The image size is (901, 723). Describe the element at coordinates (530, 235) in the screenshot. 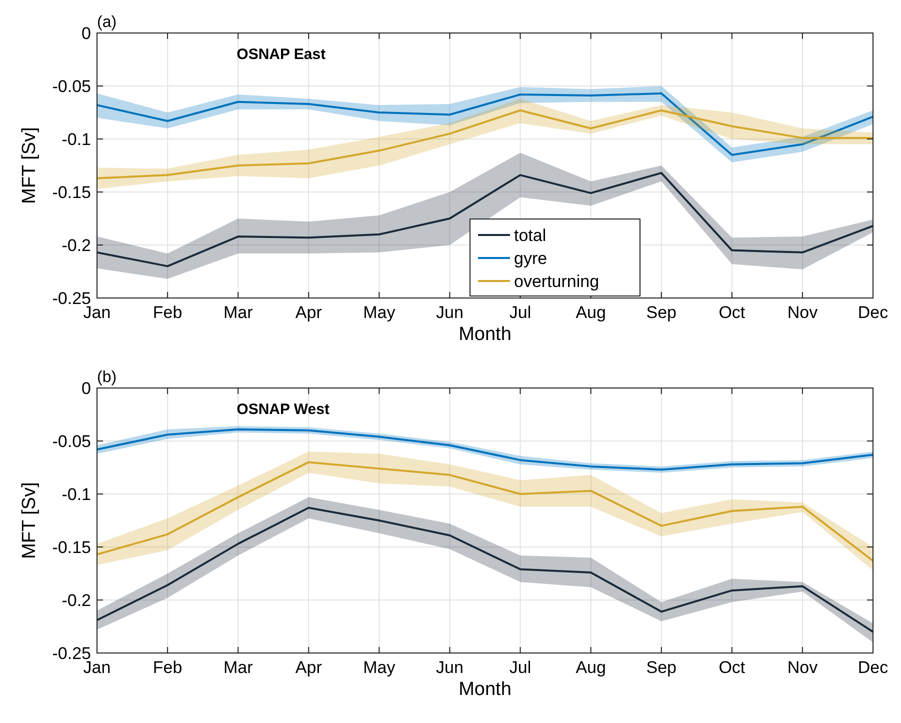

I see `legend-label: total` at that location.